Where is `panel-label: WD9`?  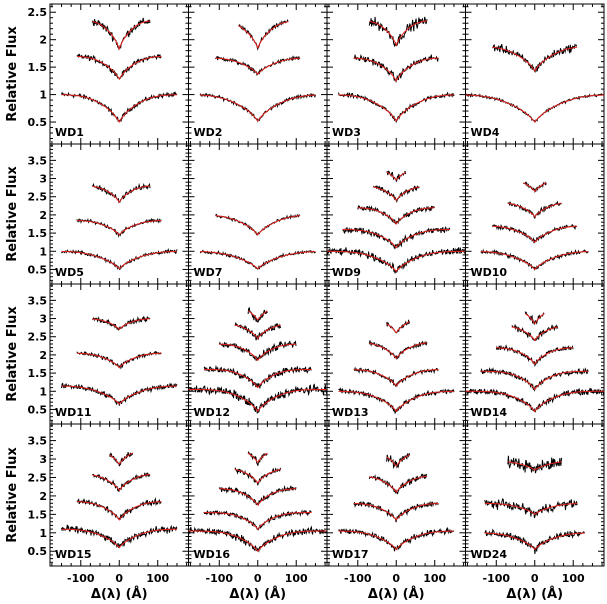
panel-label: WD9 is located at coordinates (346, 272).